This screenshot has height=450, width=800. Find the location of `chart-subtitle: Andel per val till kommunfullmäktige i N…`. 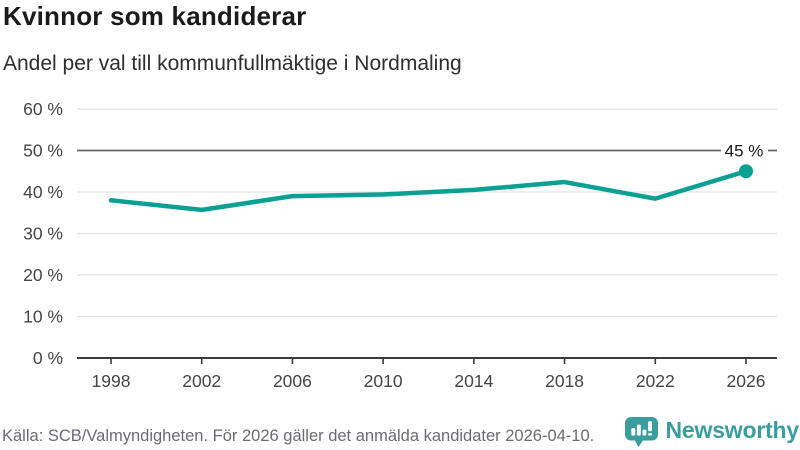

chart-subtitle: Andel per val till kommunfullmäktige i N… is located at coordinates (232, 63).